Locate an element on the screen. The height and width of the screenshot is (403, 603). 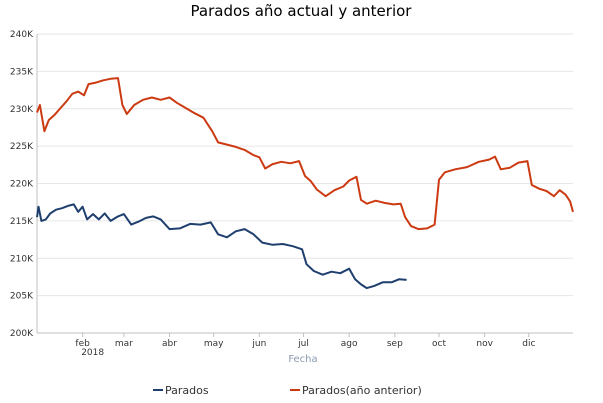
y-tick-label: 240K is located at coordinates (22, 35).